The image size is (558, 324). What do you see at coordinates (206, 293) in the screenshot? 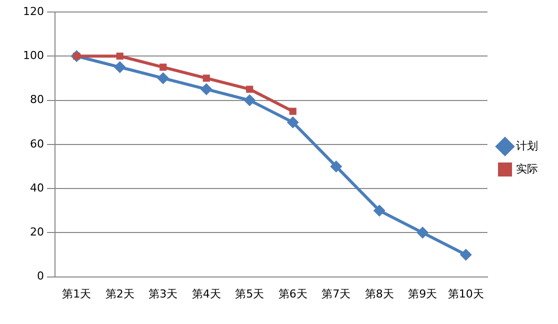
I see `x-tick-label: 第4天` at bounding box center [206, 293].